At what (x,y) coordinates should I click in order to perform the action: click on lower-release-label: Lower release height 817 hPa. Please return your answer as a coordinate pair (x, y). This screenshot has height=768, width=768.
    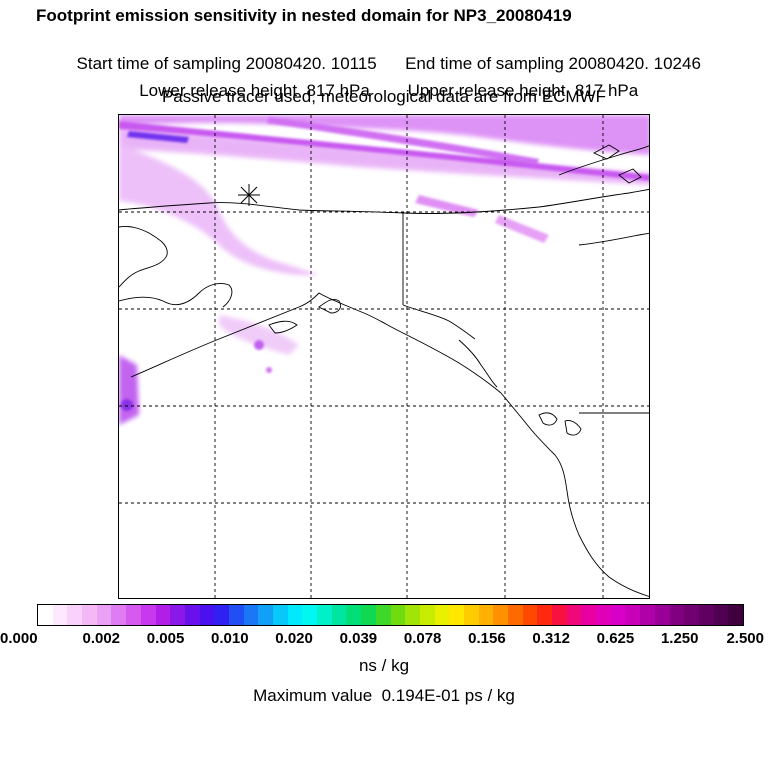
    Looking at the image, I should click on (254, 90).